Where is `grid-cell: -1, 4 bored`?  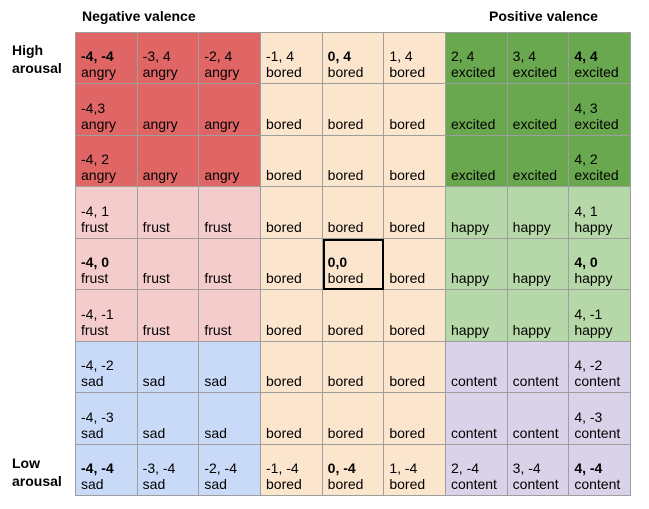 grid-cell: -1, 4 bored is located at coordinates (292, 59).